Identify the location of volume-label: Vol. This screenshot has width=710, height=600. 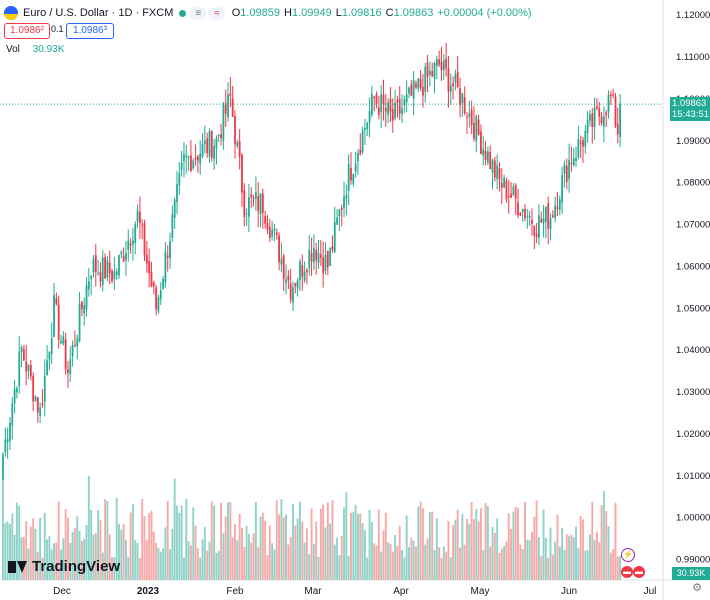
(13, 49).